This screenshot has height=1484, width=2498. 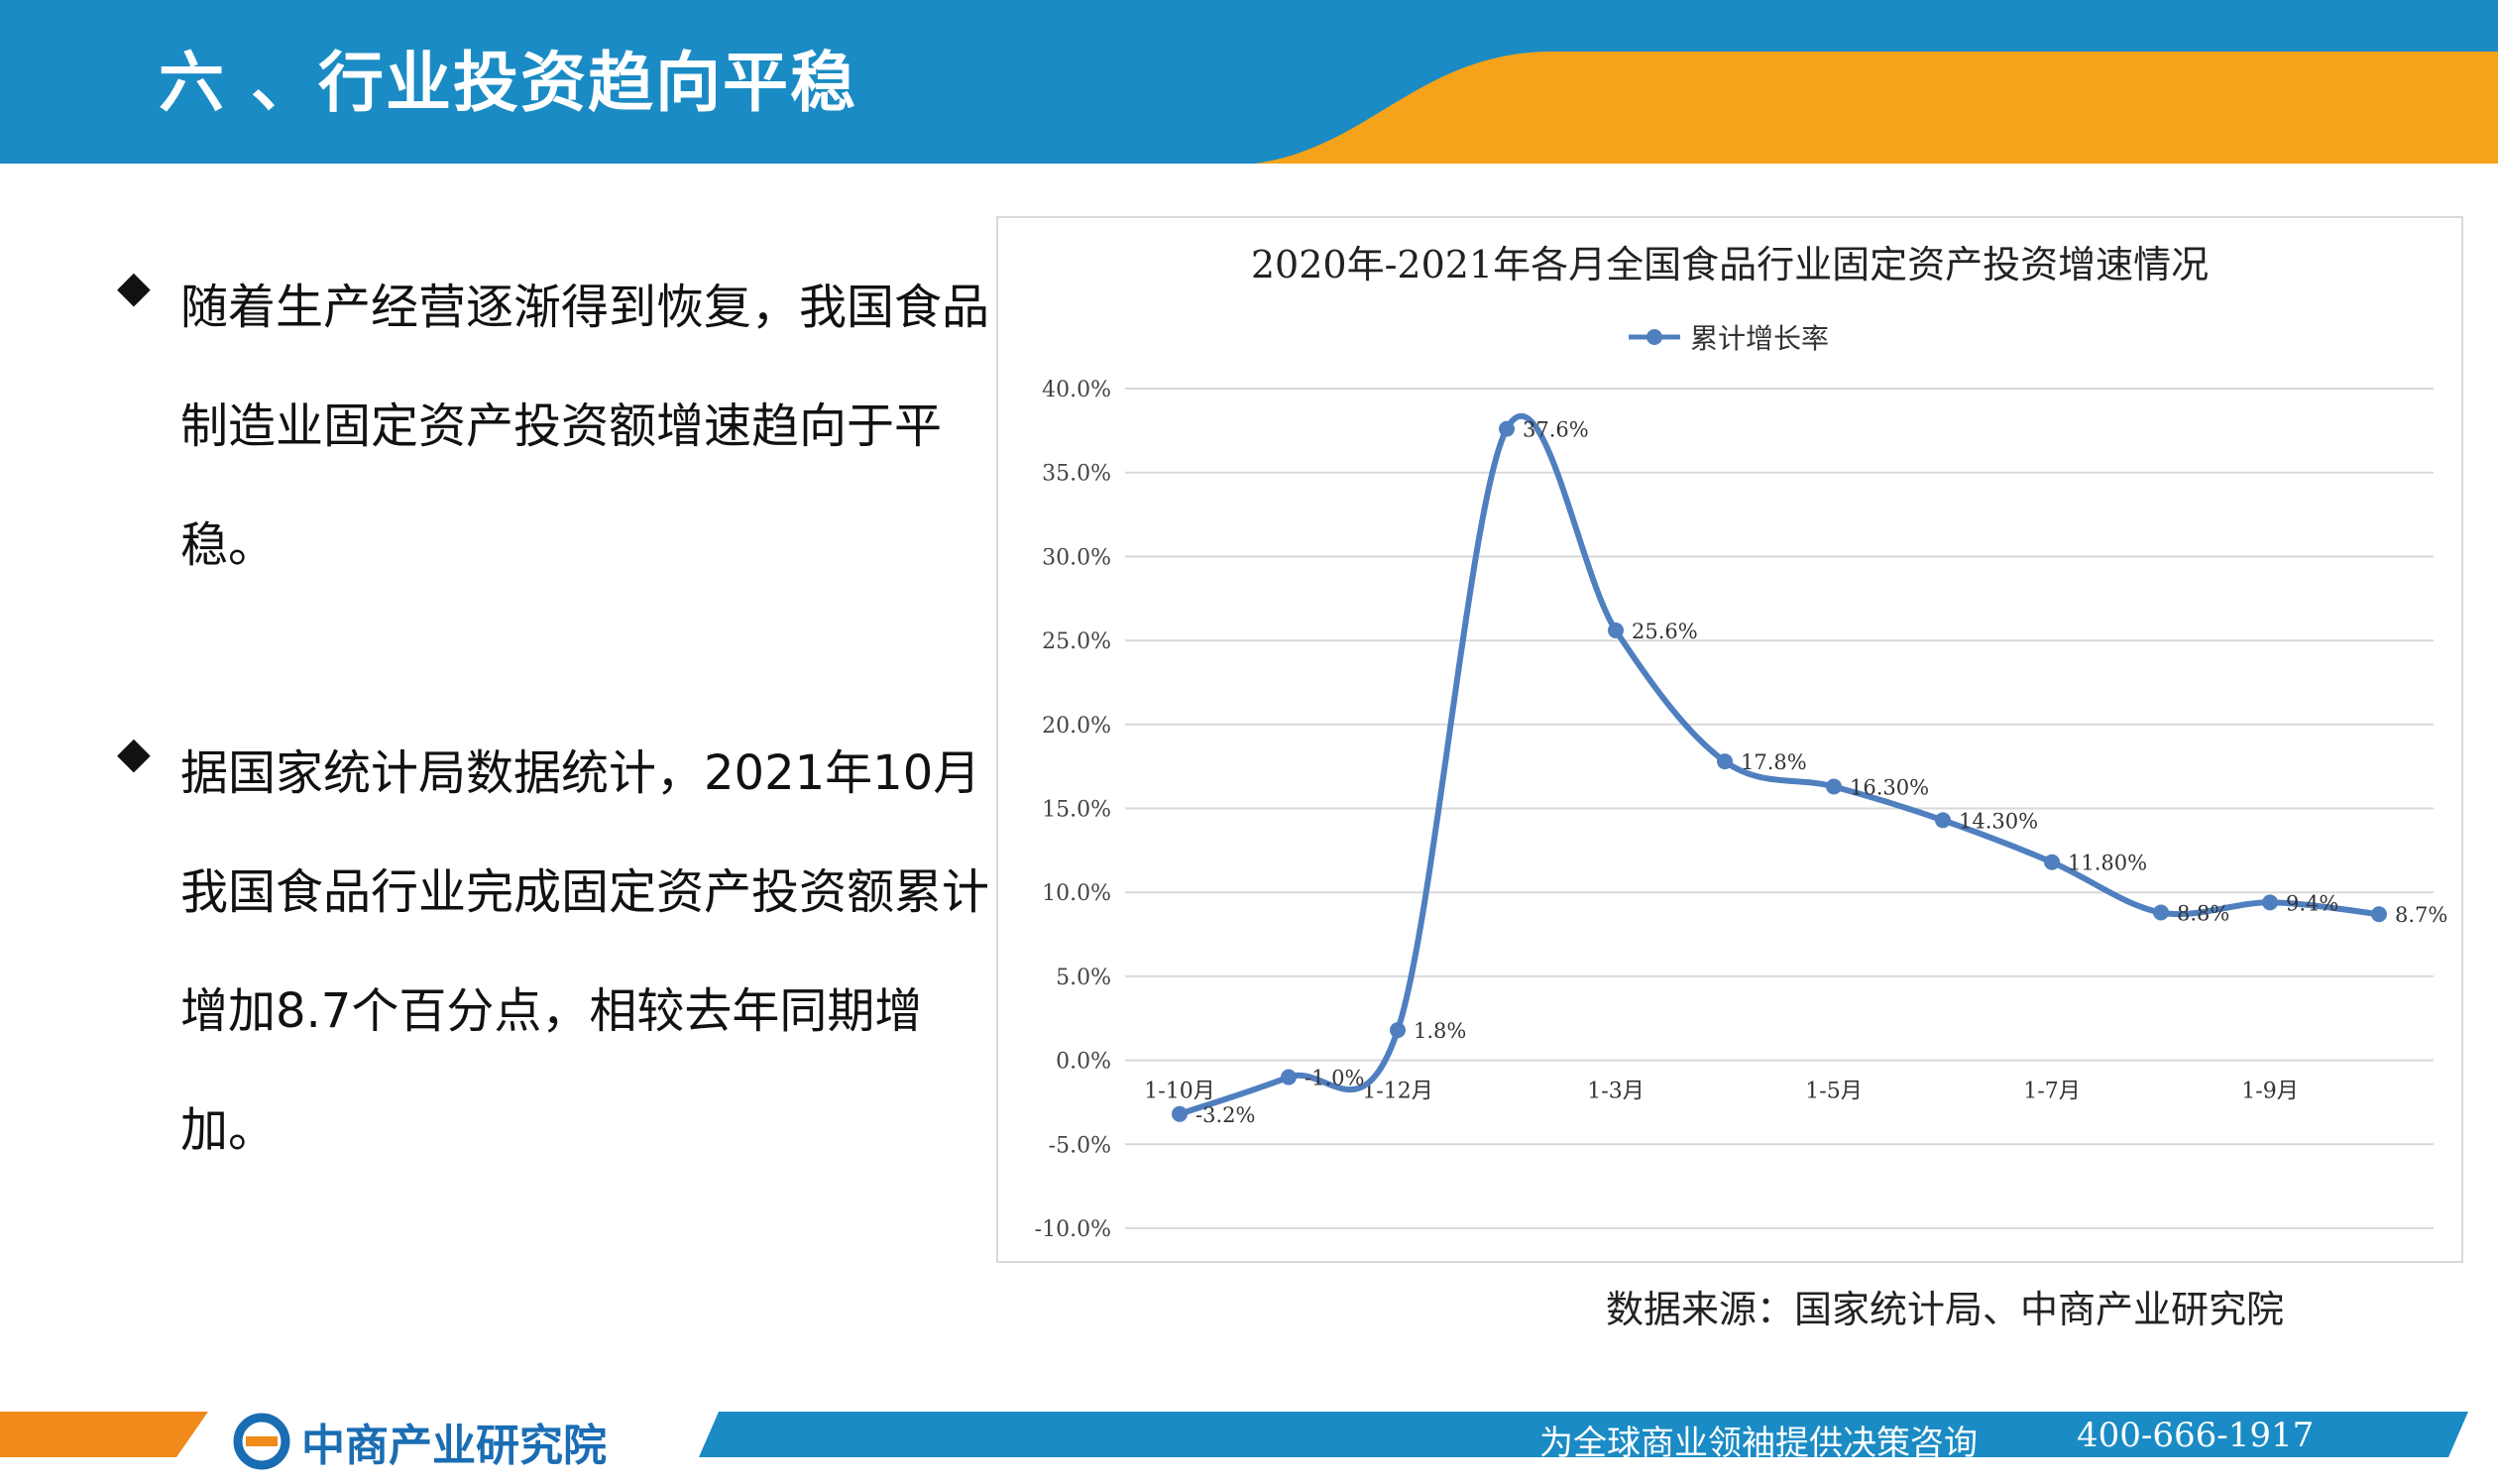 What do you see at coordinates (1440, 1031) in the screenshot?
I see `data-label: 1.8%` at bounding box center [1440, 1031].